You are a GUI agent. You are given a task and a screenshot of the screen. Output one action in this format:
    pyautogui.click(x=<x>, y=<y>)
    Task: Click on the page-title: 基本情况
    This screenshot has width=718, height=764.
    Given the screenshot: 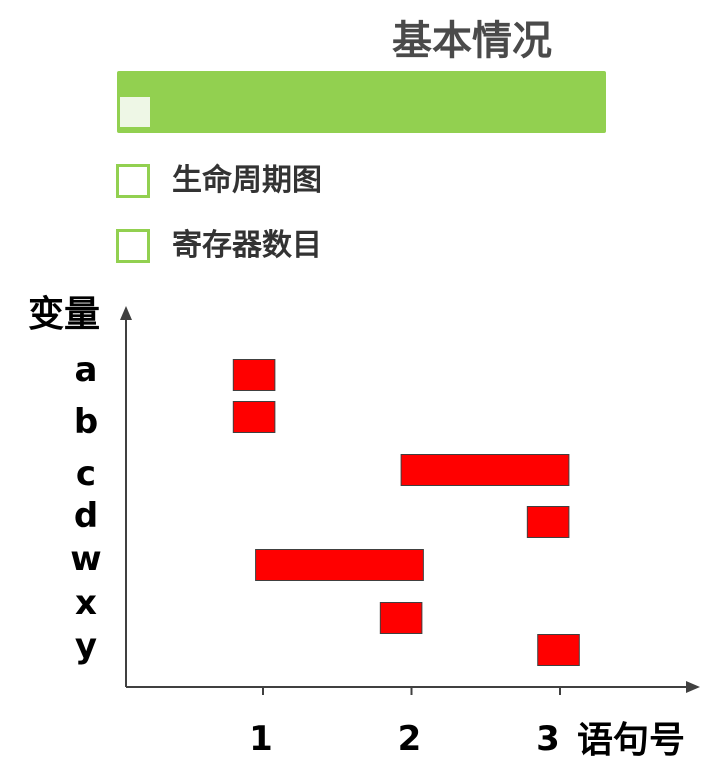 What is the action you would take?
    pyautogui.click(x=472, y=41)
    